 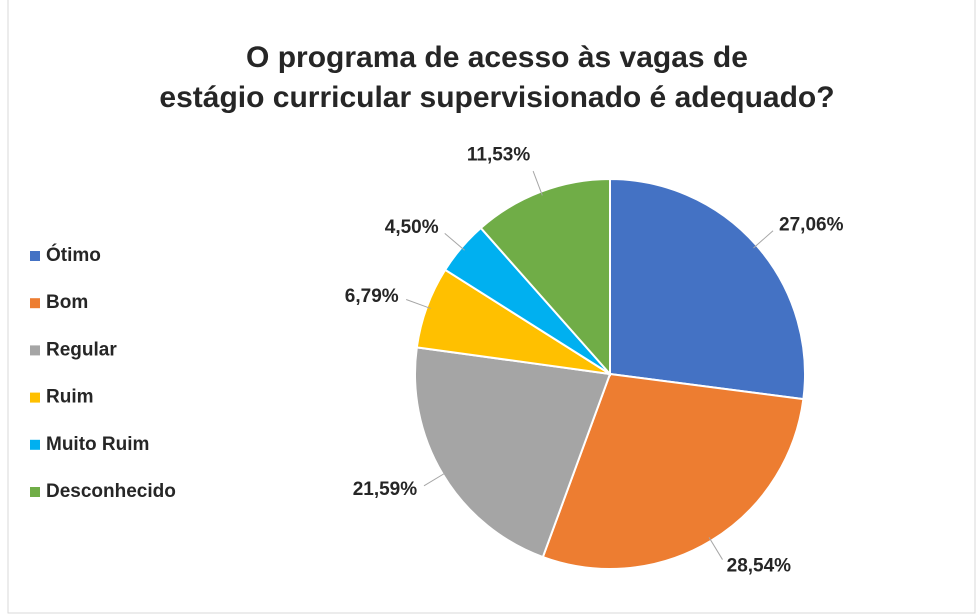 I want to click on legend-label: Bom, so click(x=67, y=302).